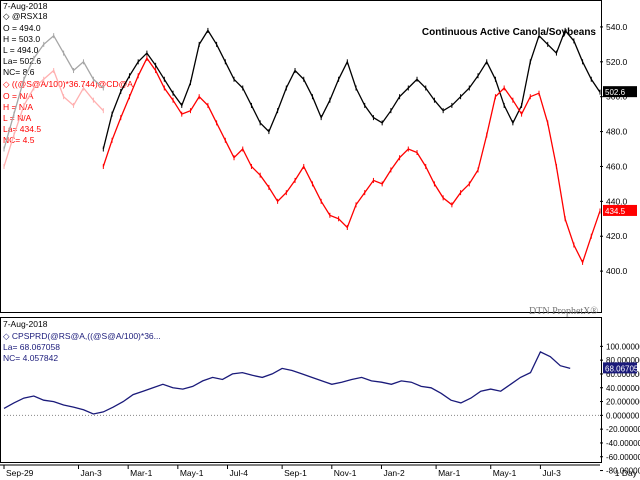 This screenshot has height=480, width=640. What do you see at coordinates (68, 84) in the screenshot?
I see `legend-symbol-2: ◇ ((@S@A/100)*36.744)@CD@A` at bounding box center [68, 84].